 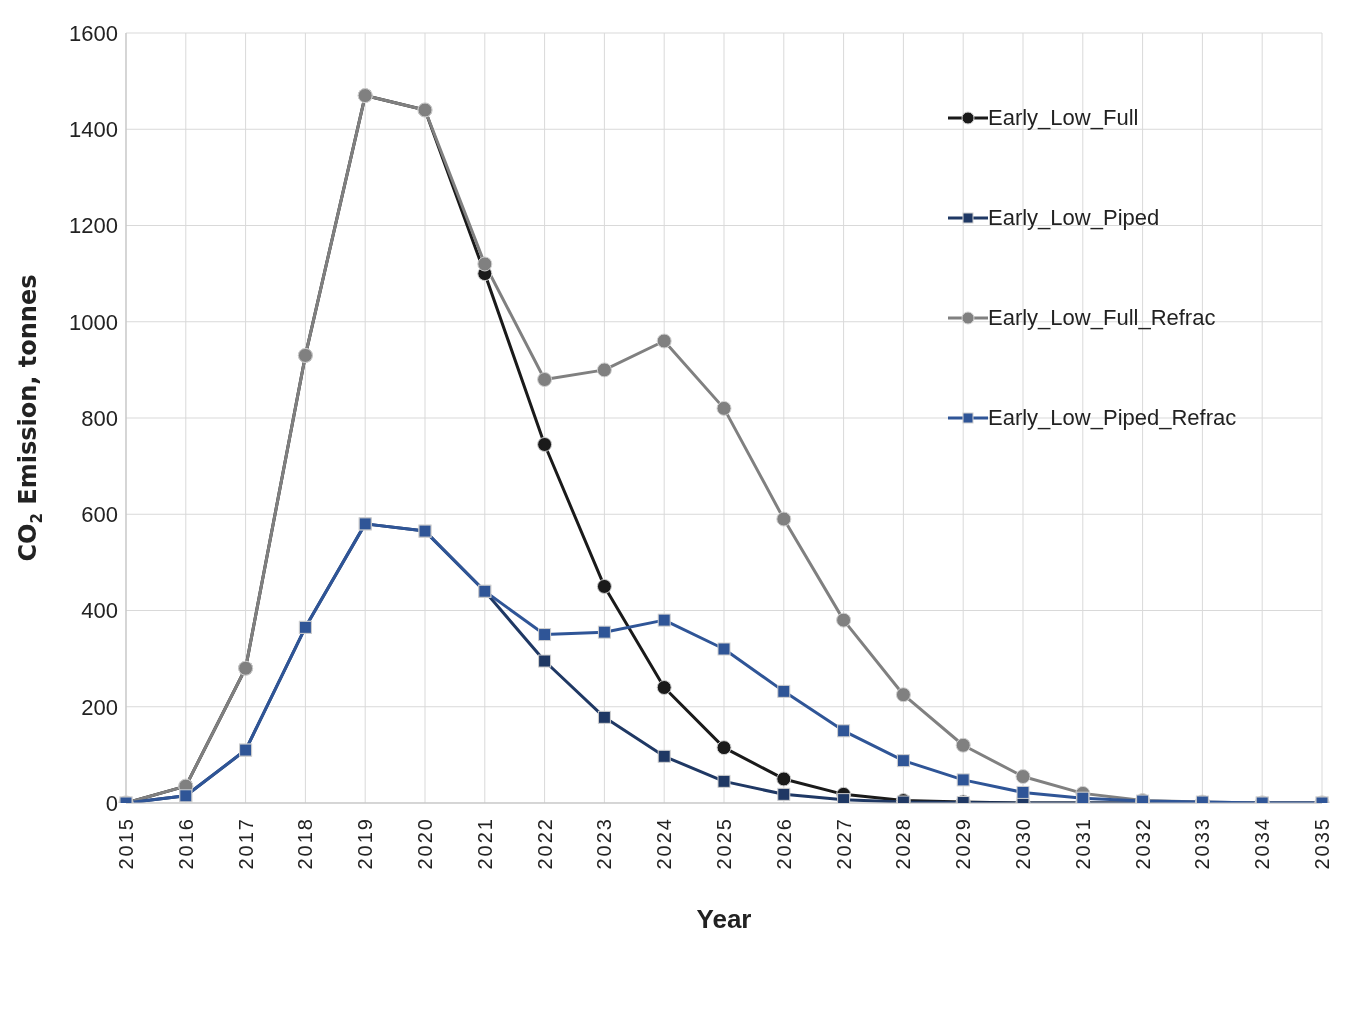 I want to click on y-tick-label: 200, so click(x=99, y=707).